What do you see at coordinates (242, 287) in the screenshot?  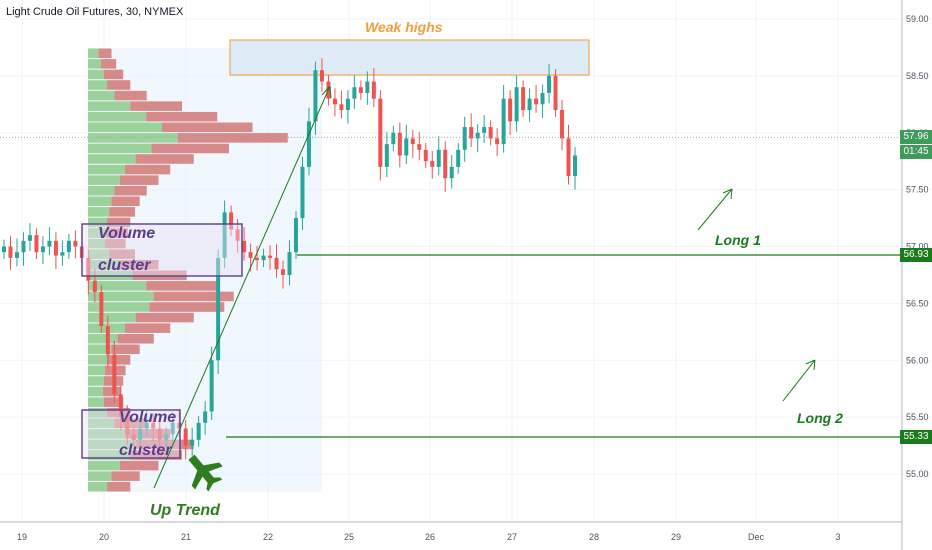 I see `uptrend-arrow-line` at bounding box center [242, 287].